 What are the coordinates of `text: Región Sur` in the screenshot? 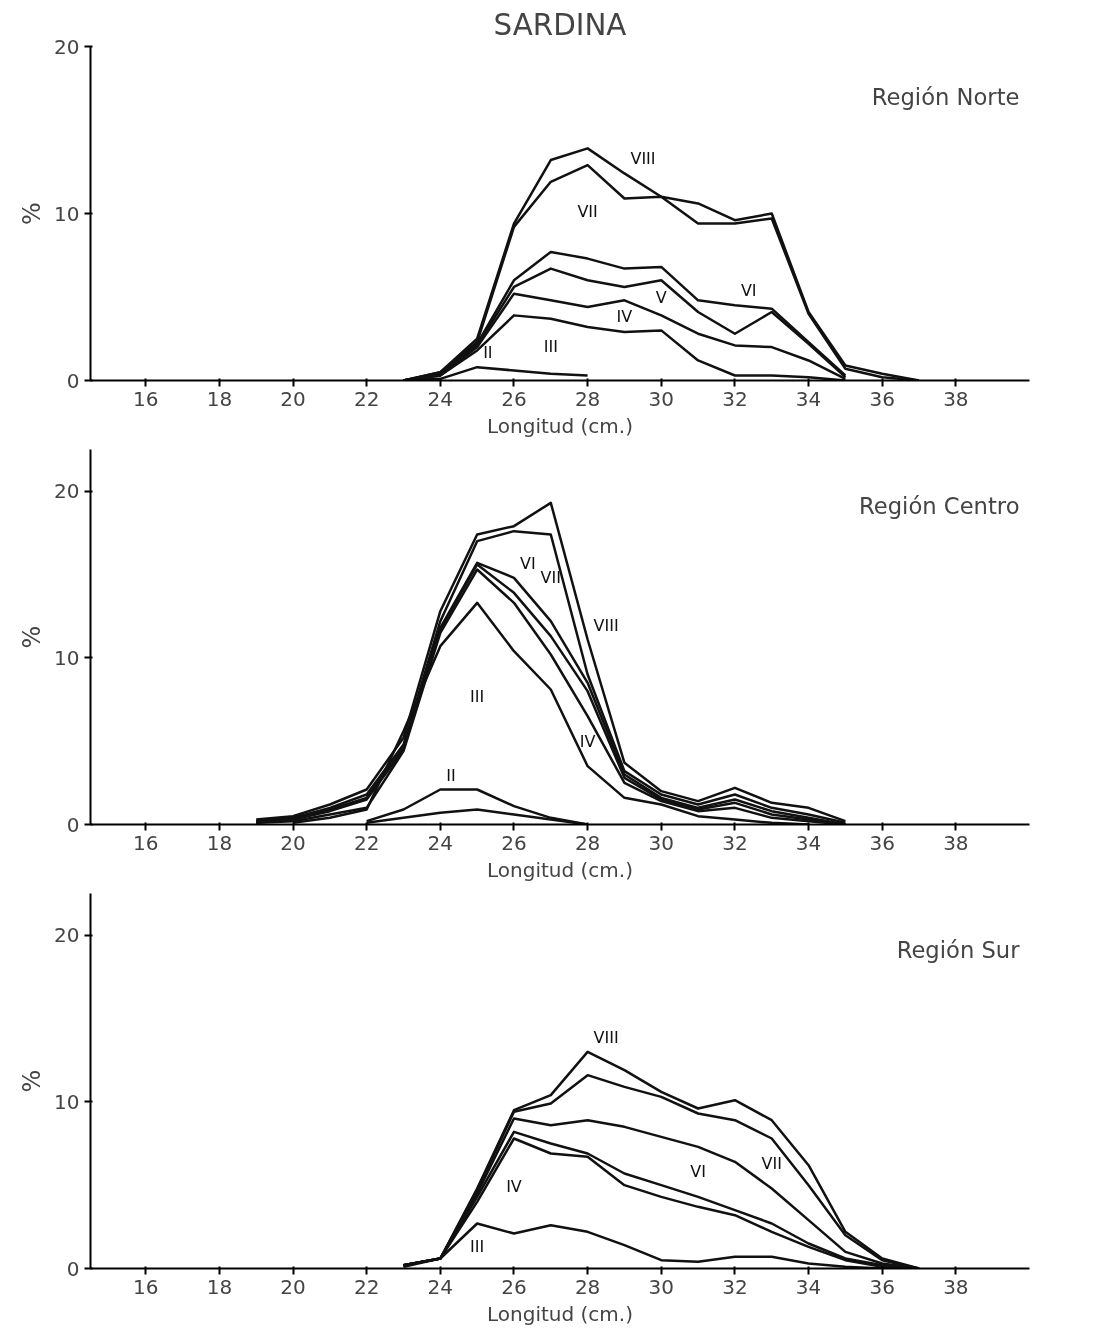 It's located at (958, 949).